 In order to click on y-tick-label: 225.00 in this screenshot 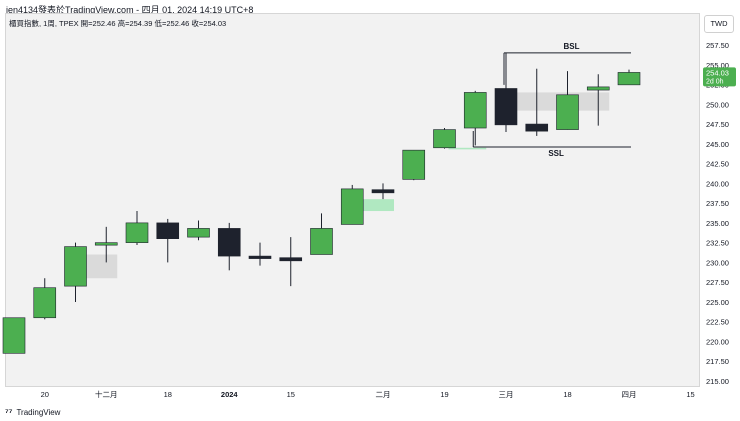, I will do `click(717, 302)`.